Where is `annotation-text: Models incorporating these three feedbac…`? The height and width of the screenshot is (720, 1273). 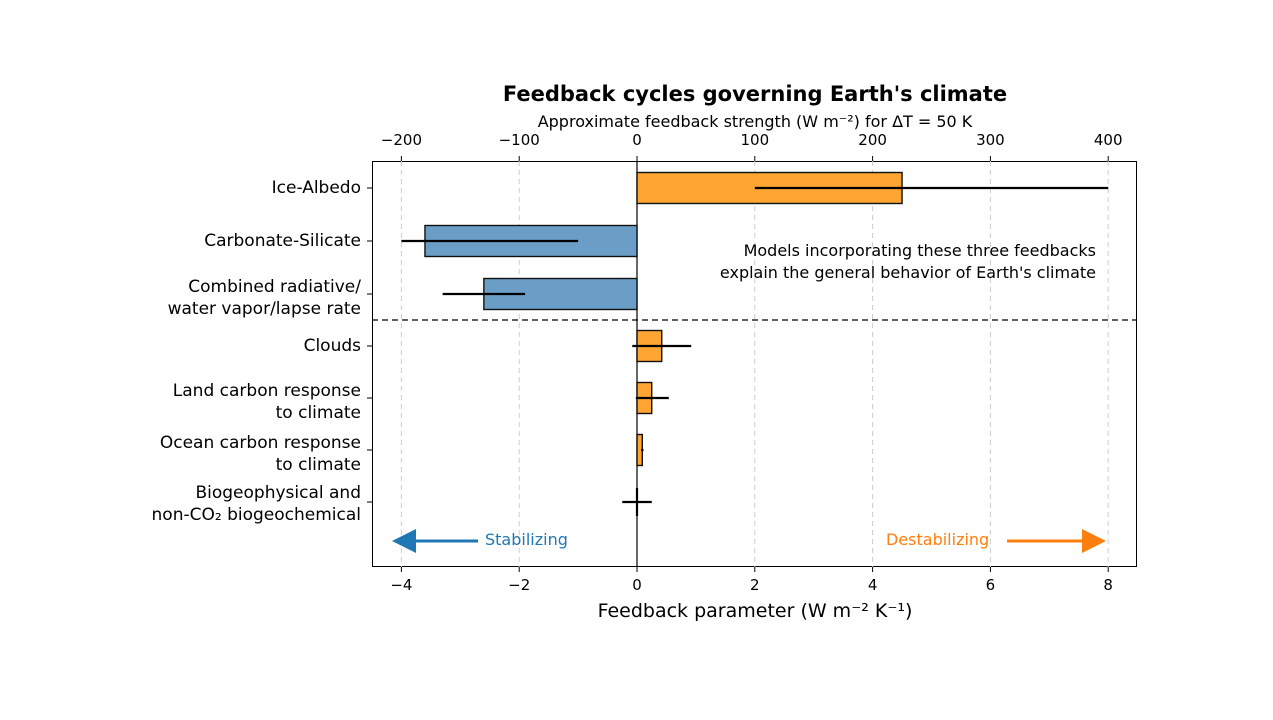
annotation-text: Models incorporating these three feedbac… is located at coordinates (868, 262).